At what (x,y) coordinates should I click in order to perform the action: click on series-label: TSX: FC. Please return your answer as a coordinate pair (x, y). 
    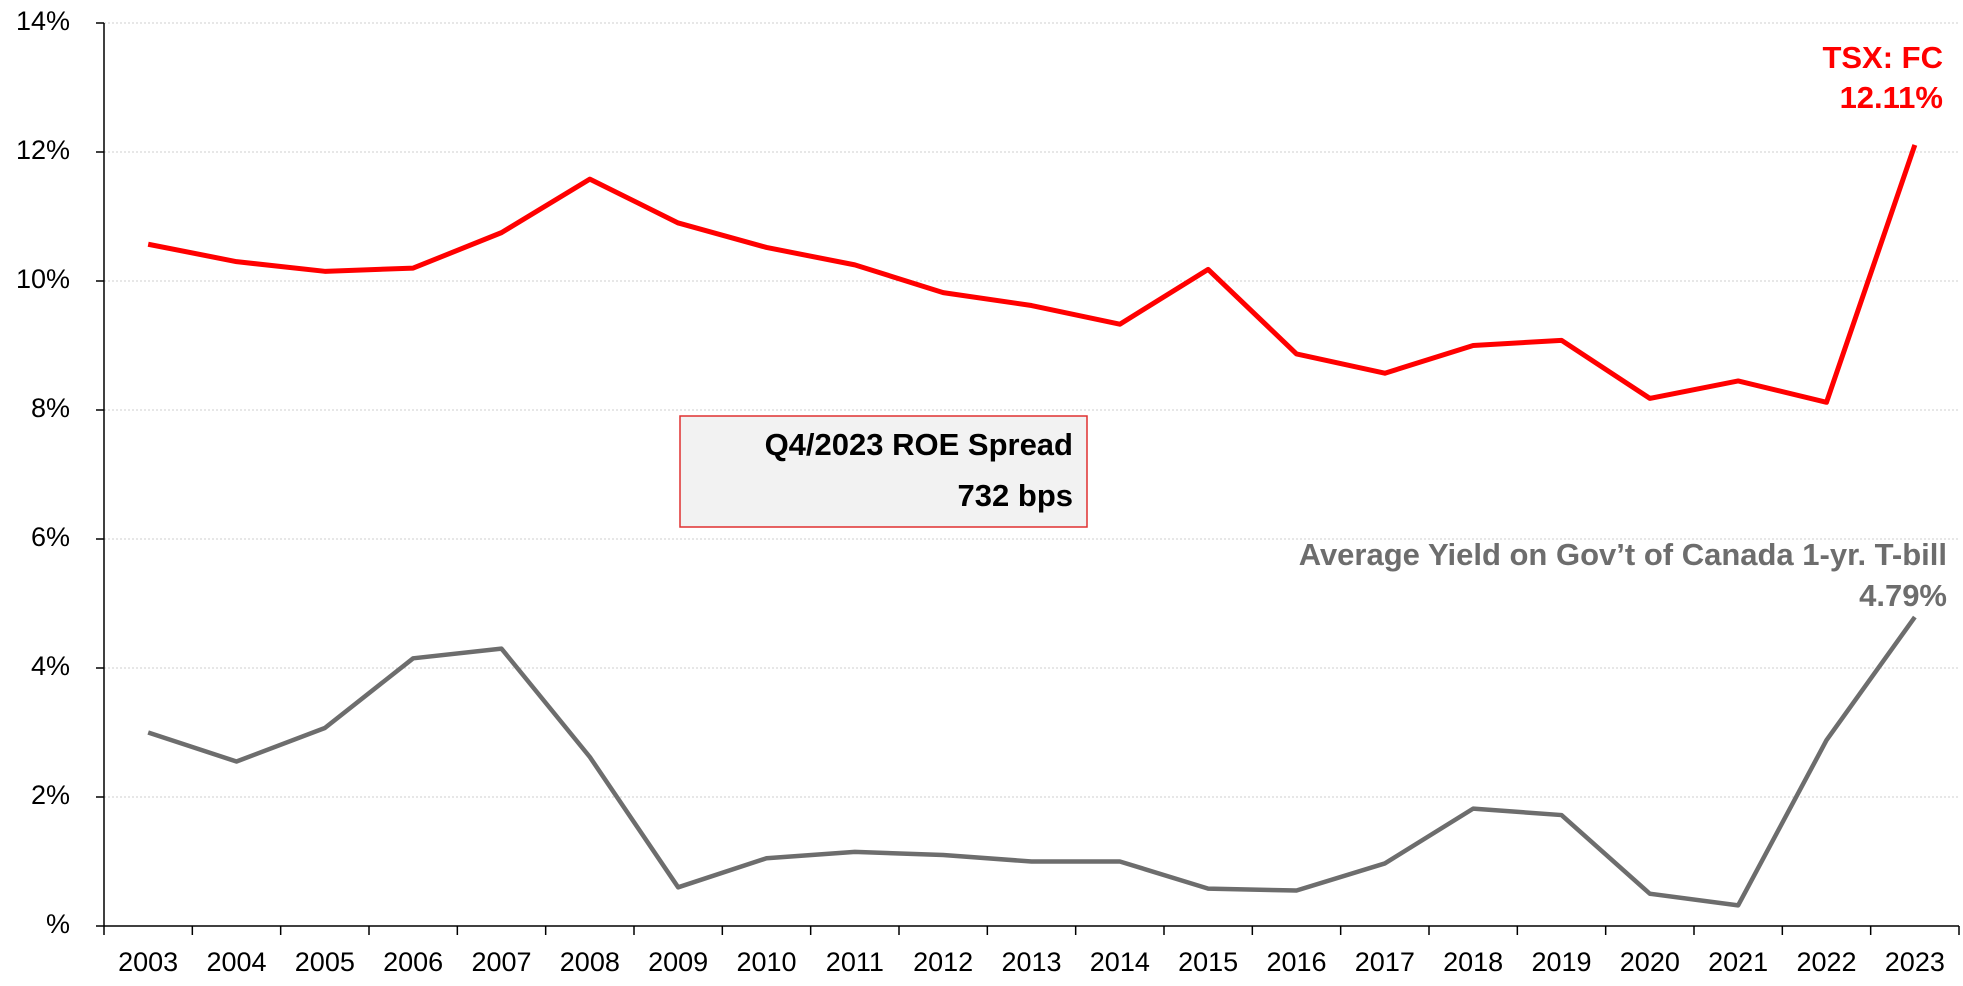
    Looking at the image, I should click on (1882, 57).